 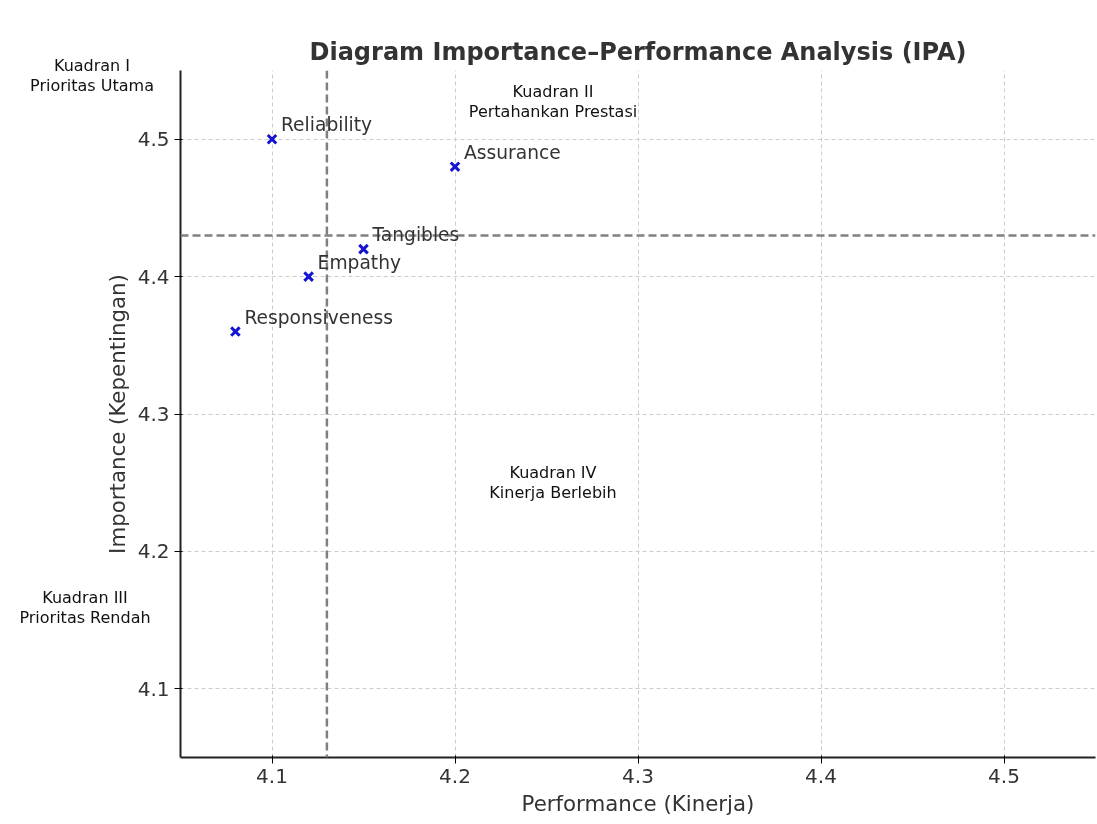 What do you see at coordinates (153, 139) in the screenshot?
I see `y-tick-label: 4.5` at bounding box center [153, 139].